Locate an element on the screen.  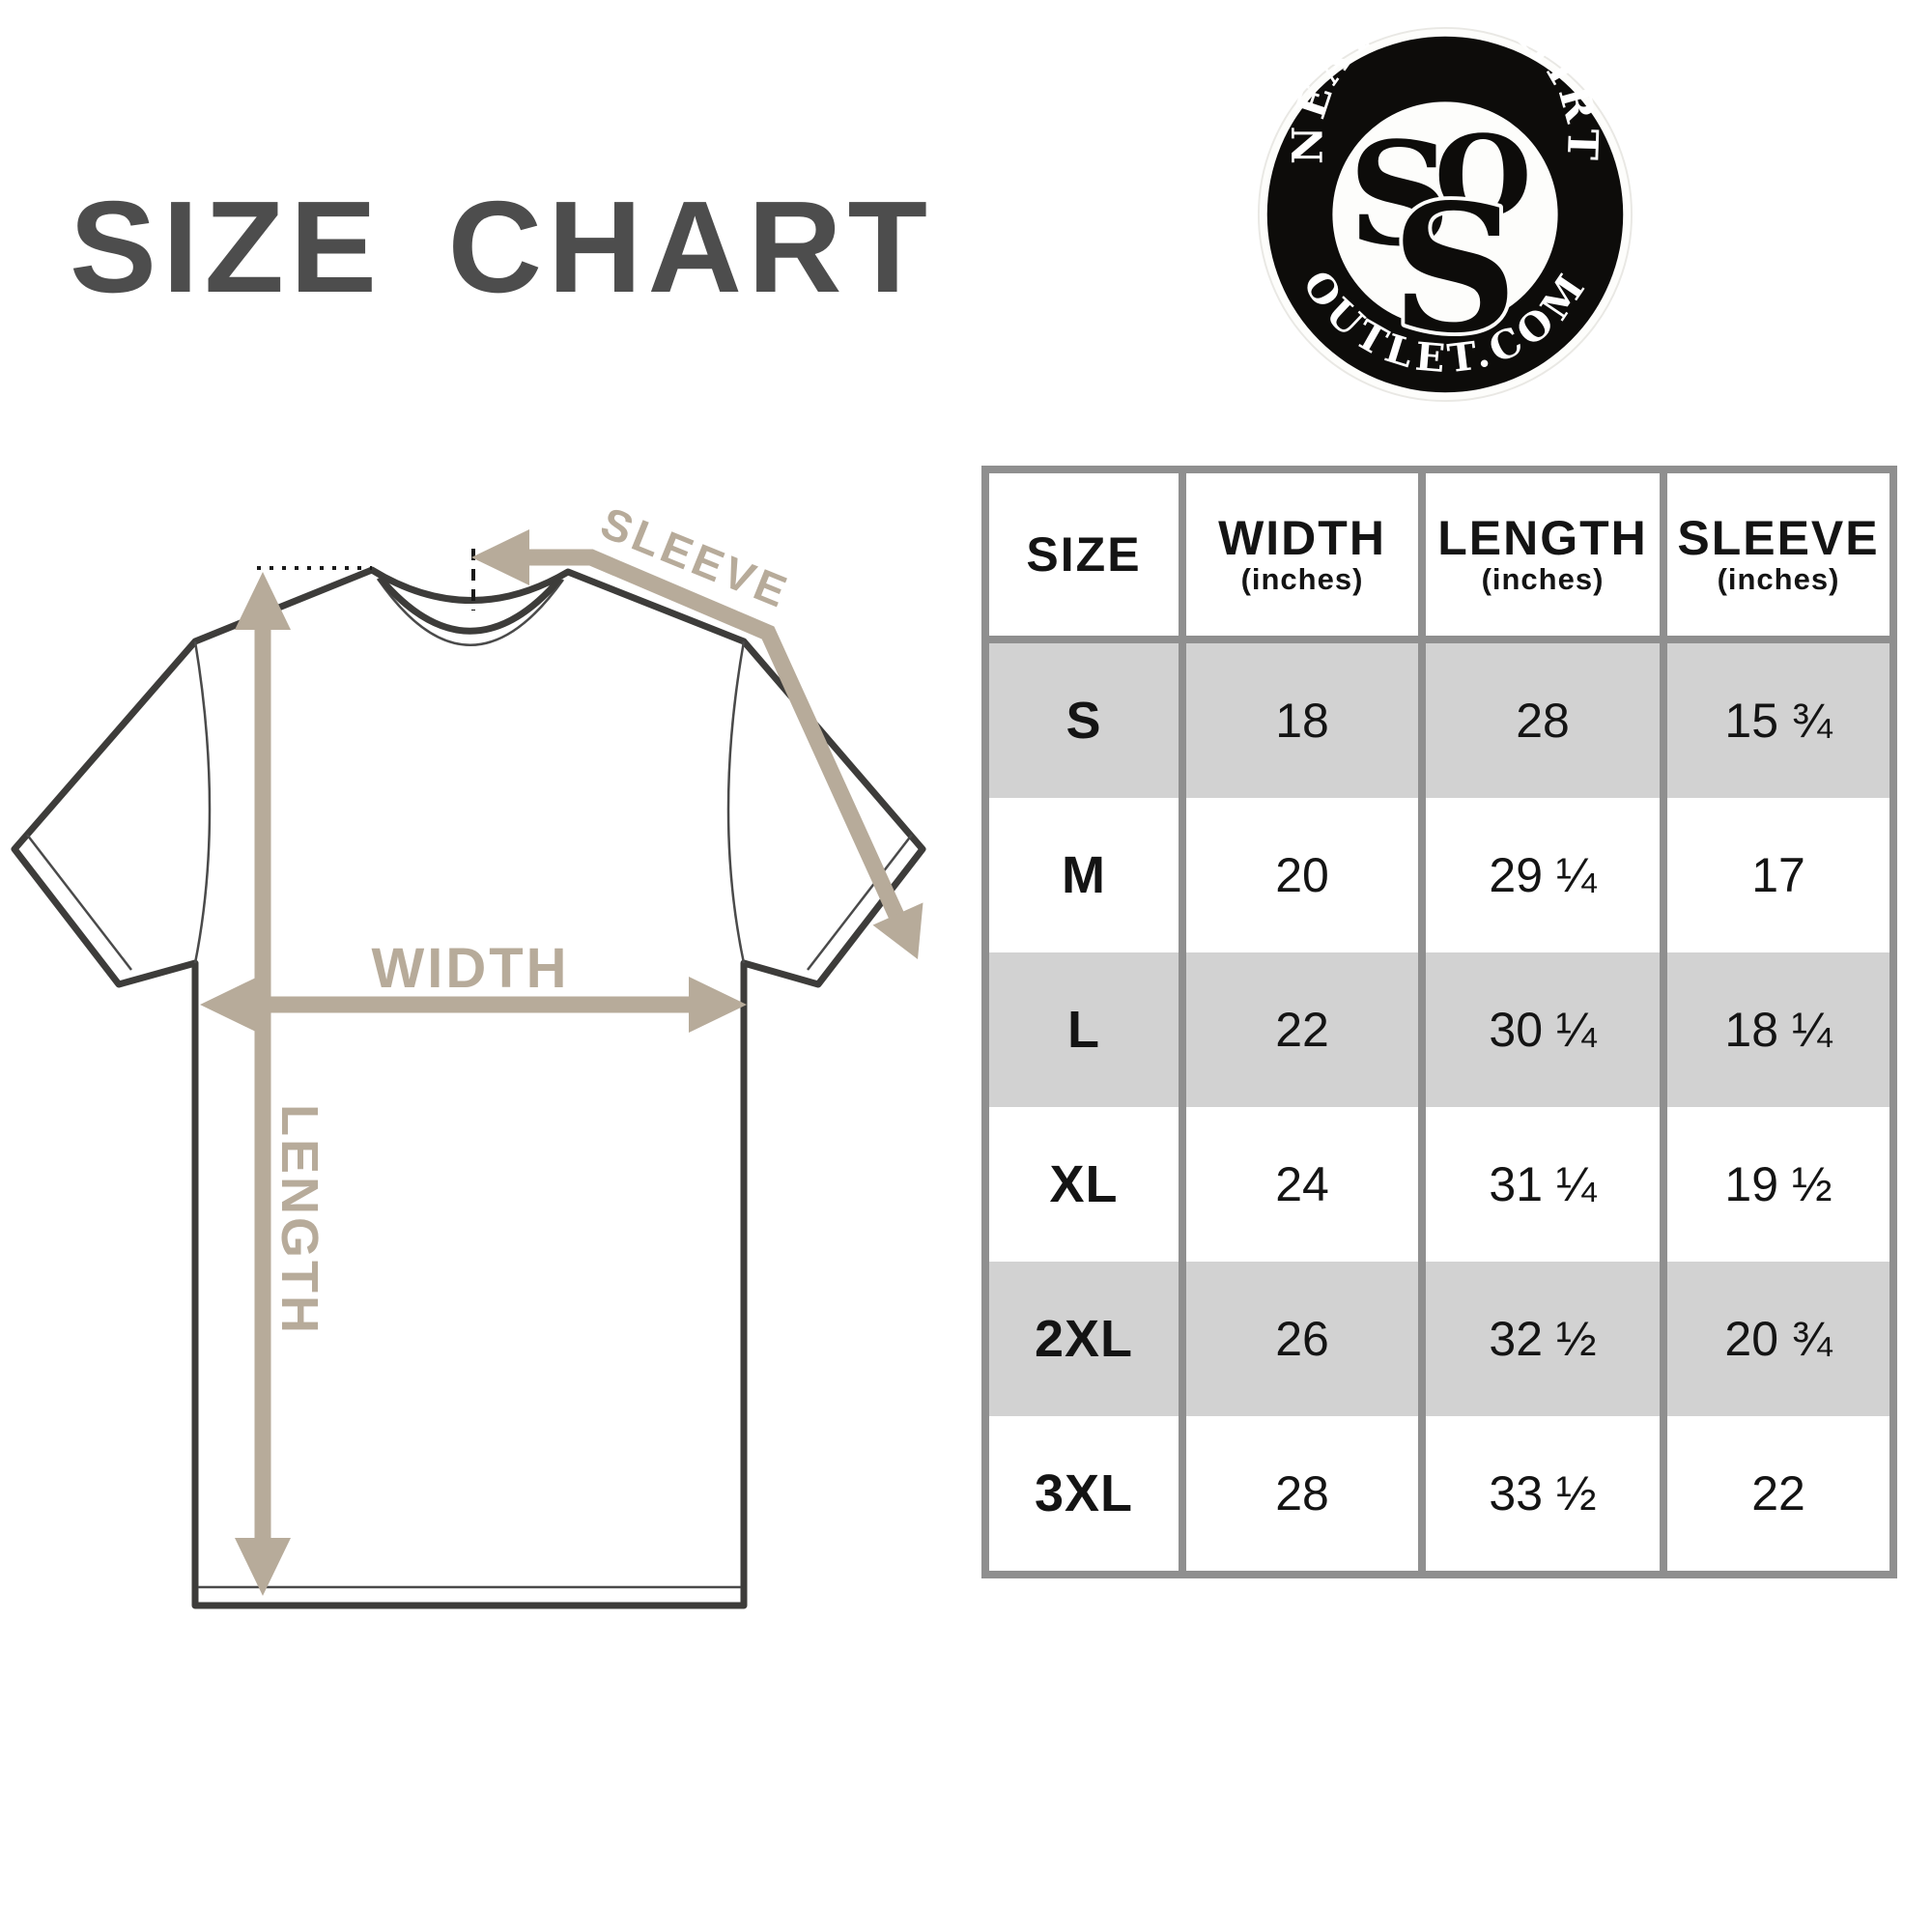
brand-logo-svg: SNEAKER SHIRTS OUTLET.COM S O S is located at coordinates (1436, 201).